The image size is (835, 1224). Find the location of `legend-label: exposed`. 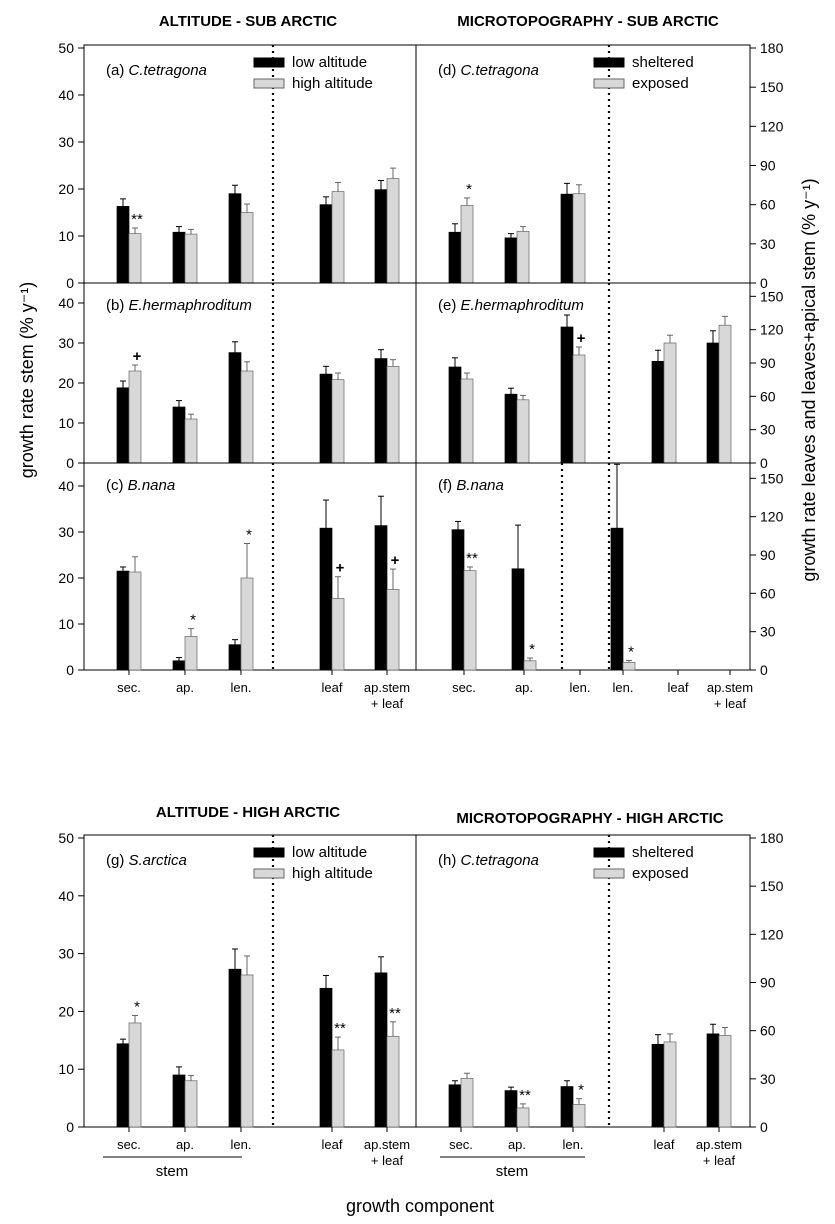

legend-label: exposed is located at coordinates (660, 83).